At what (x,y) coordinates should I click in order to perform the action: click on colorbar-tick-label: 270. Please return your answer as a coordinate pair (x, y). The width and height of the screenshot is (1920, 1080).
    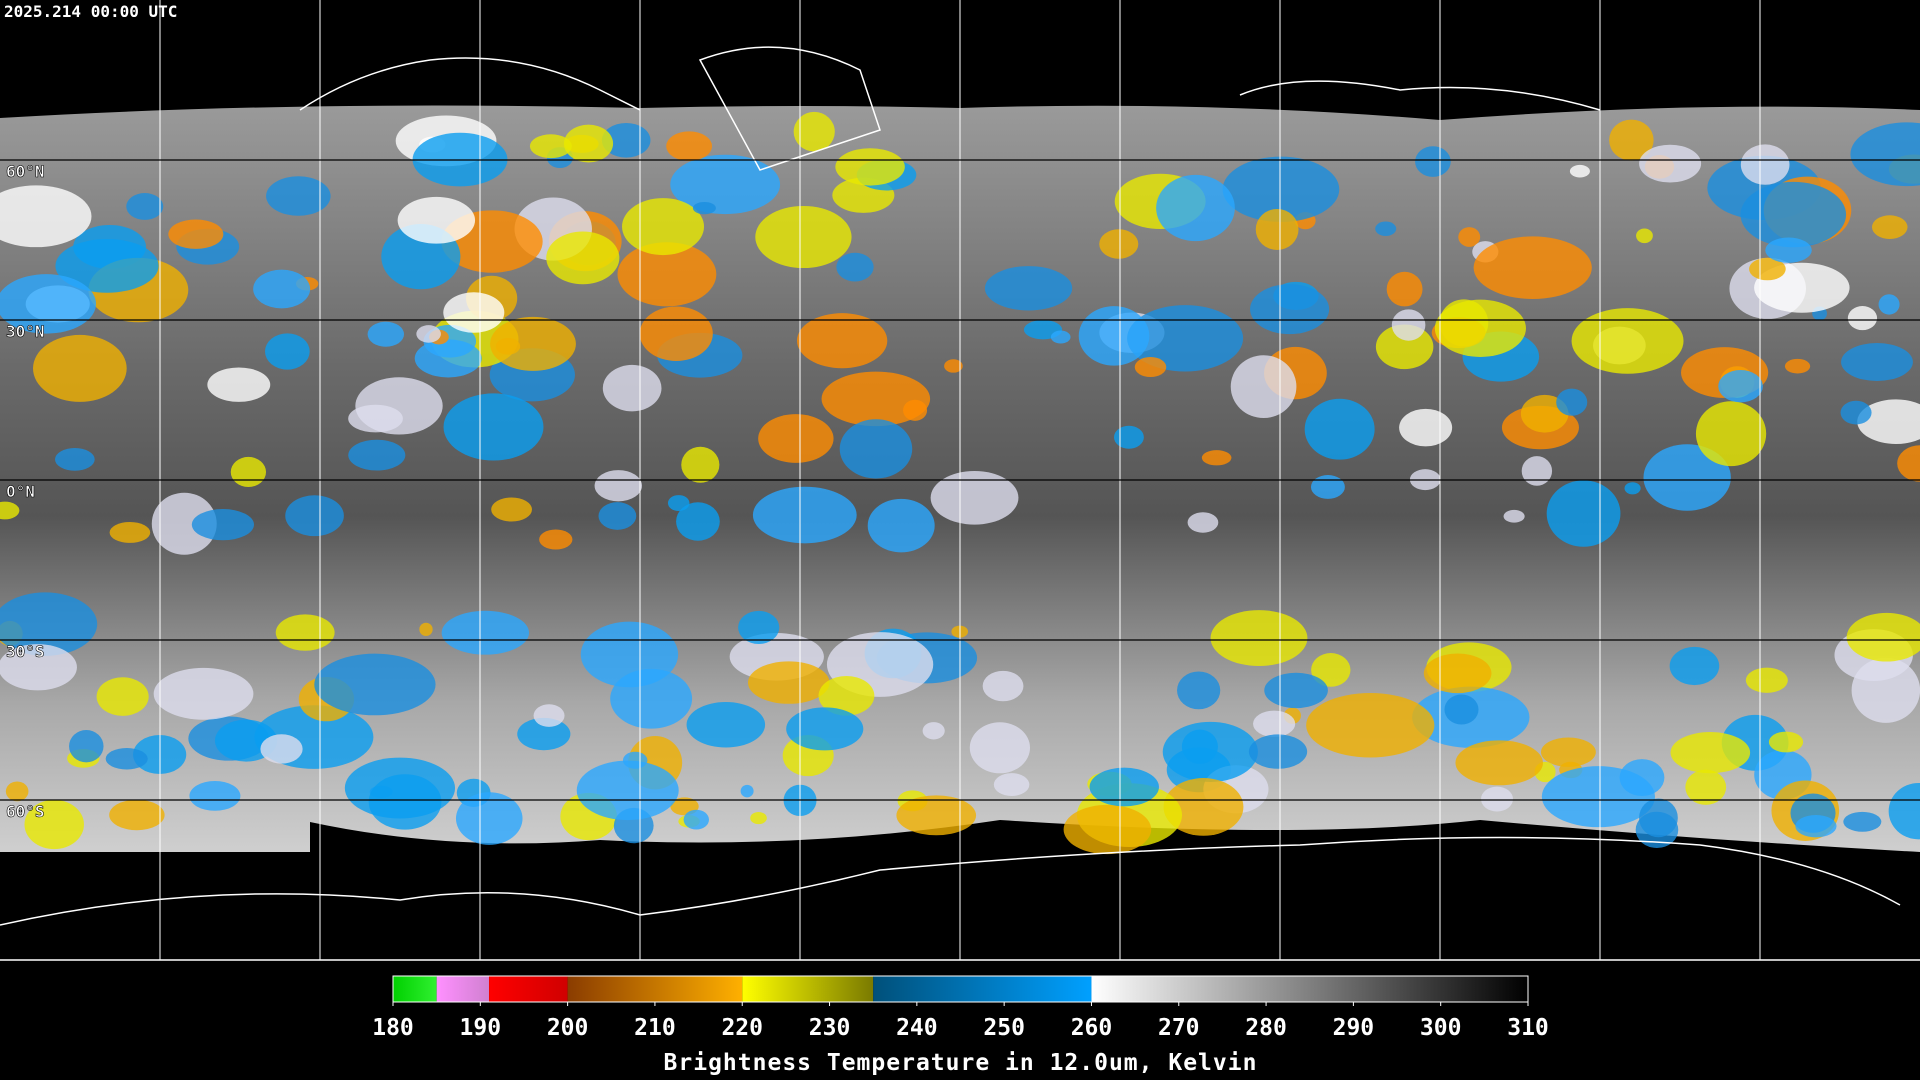
    Looking at the image, I should click on (1179, 1028).